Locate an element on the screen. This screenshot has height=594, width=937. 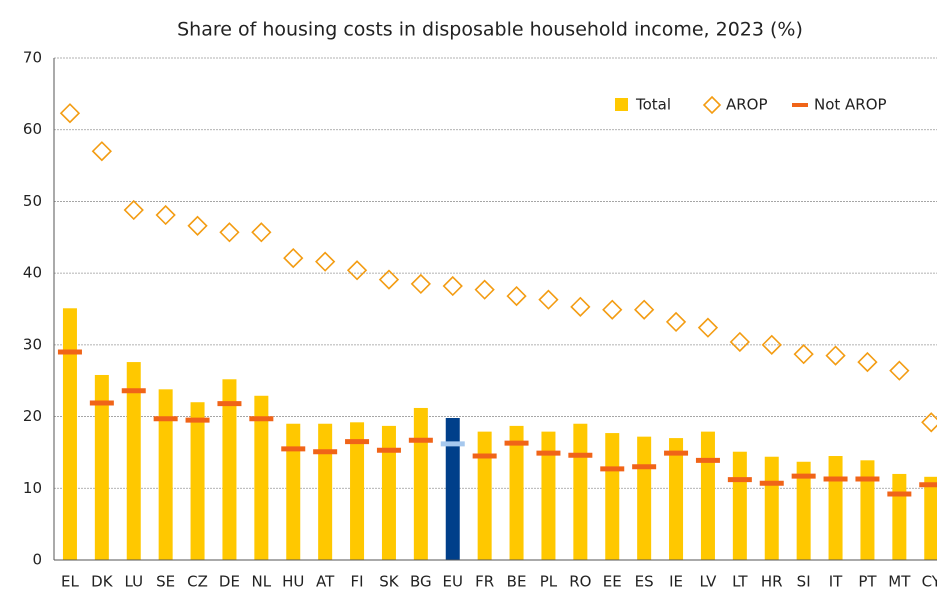
x-tick-label: SE is located at coordinates (165, 582).